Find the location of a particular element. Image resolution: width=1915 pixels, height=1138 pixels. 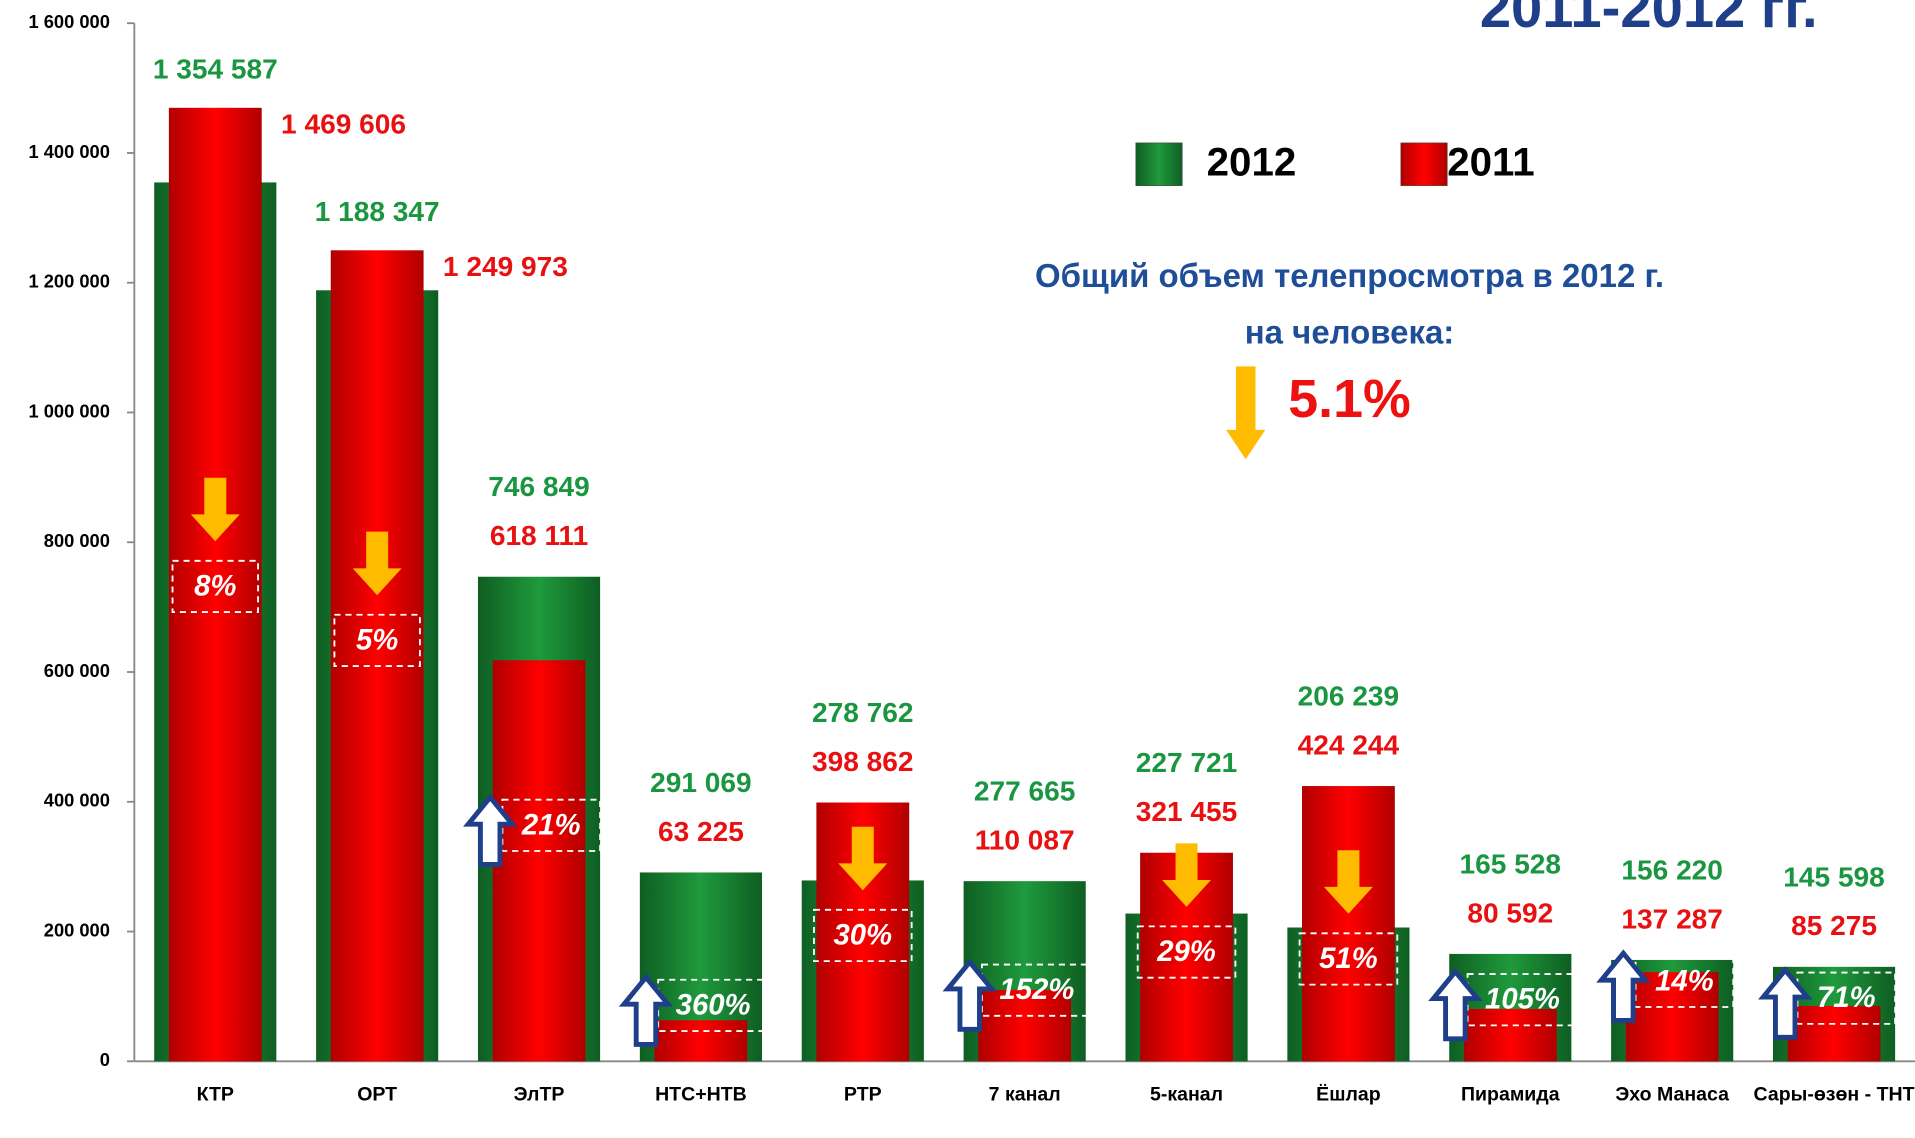

y-tick-label: 400 000 is located at coordinates (77, 800).